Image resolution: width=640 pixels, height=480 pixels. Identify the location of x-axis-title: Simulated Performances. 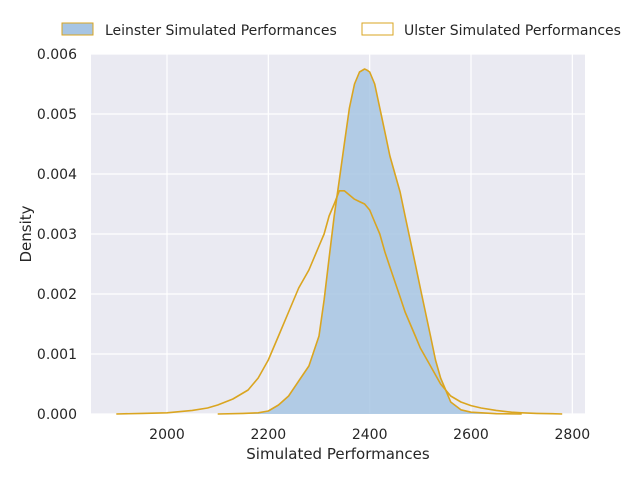
(338, 454).